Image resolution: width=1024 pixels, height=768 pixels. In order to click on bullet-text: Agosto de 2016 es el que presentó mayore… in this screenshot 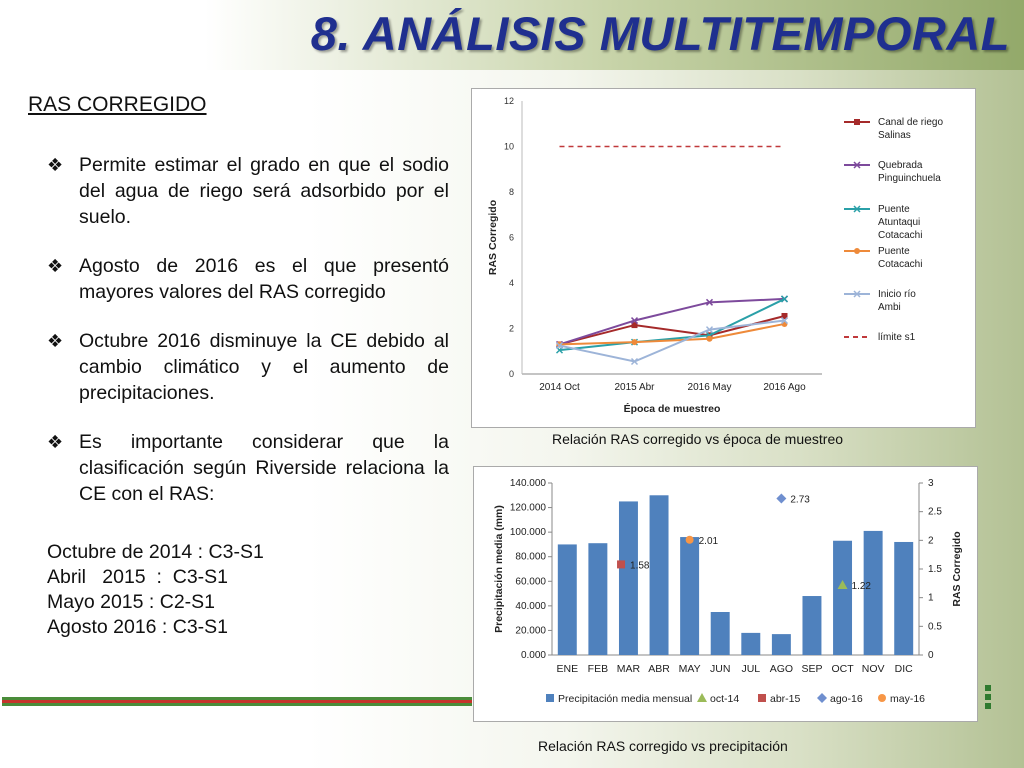, I will do `click(264, 279)`.